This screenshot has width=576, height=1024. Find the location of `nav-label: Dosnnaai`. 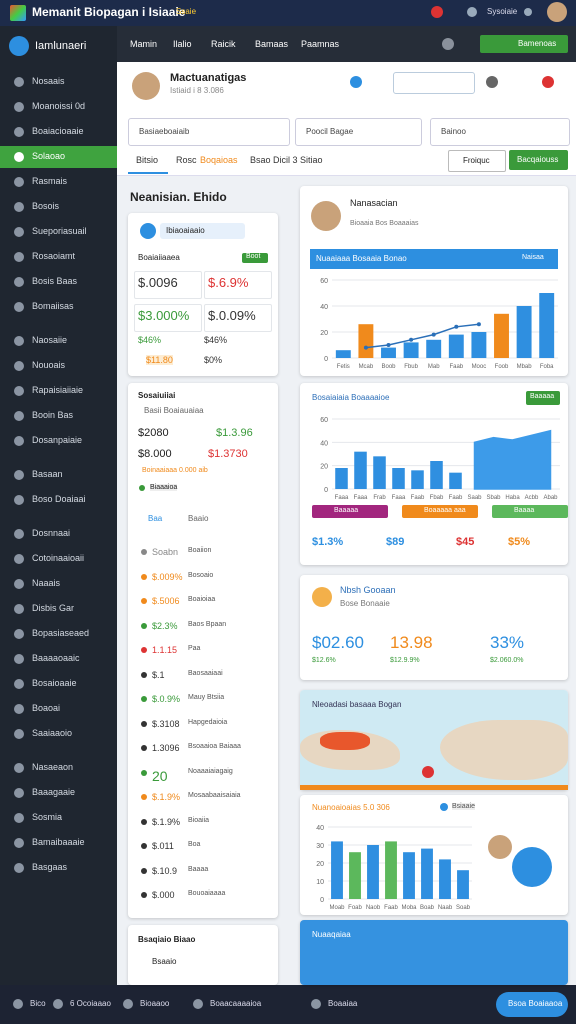

nav-label: Dosnnaai is located at coordinates (51, 533).